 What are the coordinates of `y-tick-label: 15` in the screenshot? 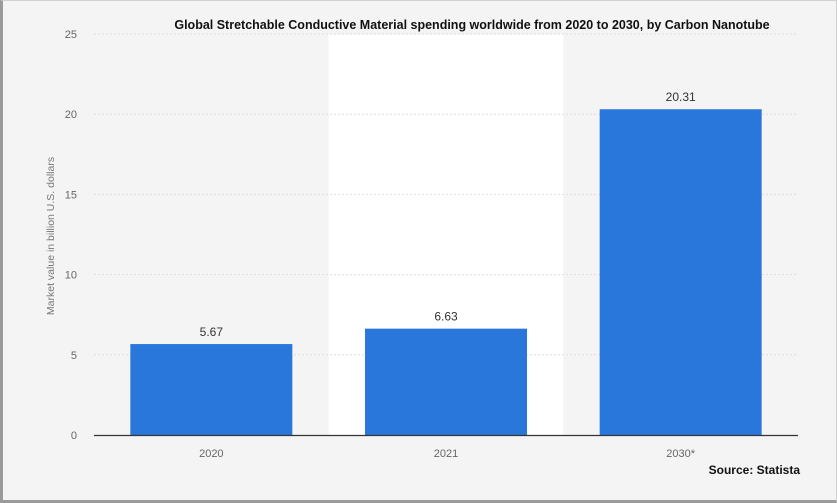 It's located at (71, 195).